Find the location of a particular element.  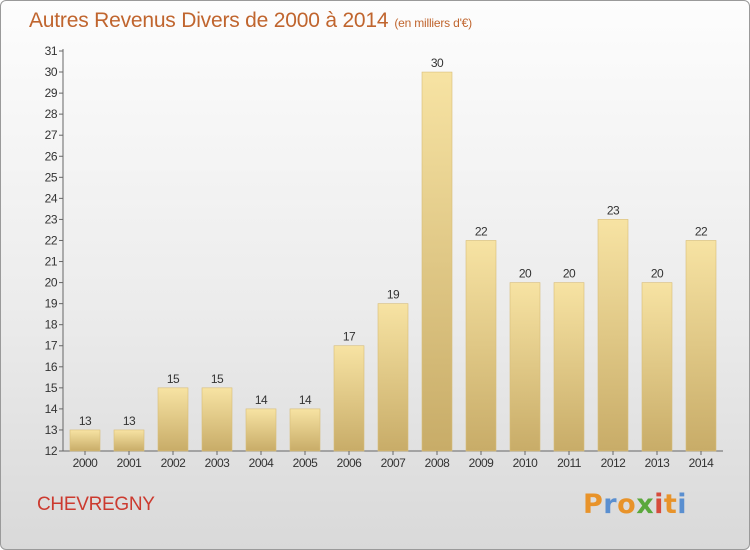

y-tick-label: 28 is located at coordinates (51, 114).